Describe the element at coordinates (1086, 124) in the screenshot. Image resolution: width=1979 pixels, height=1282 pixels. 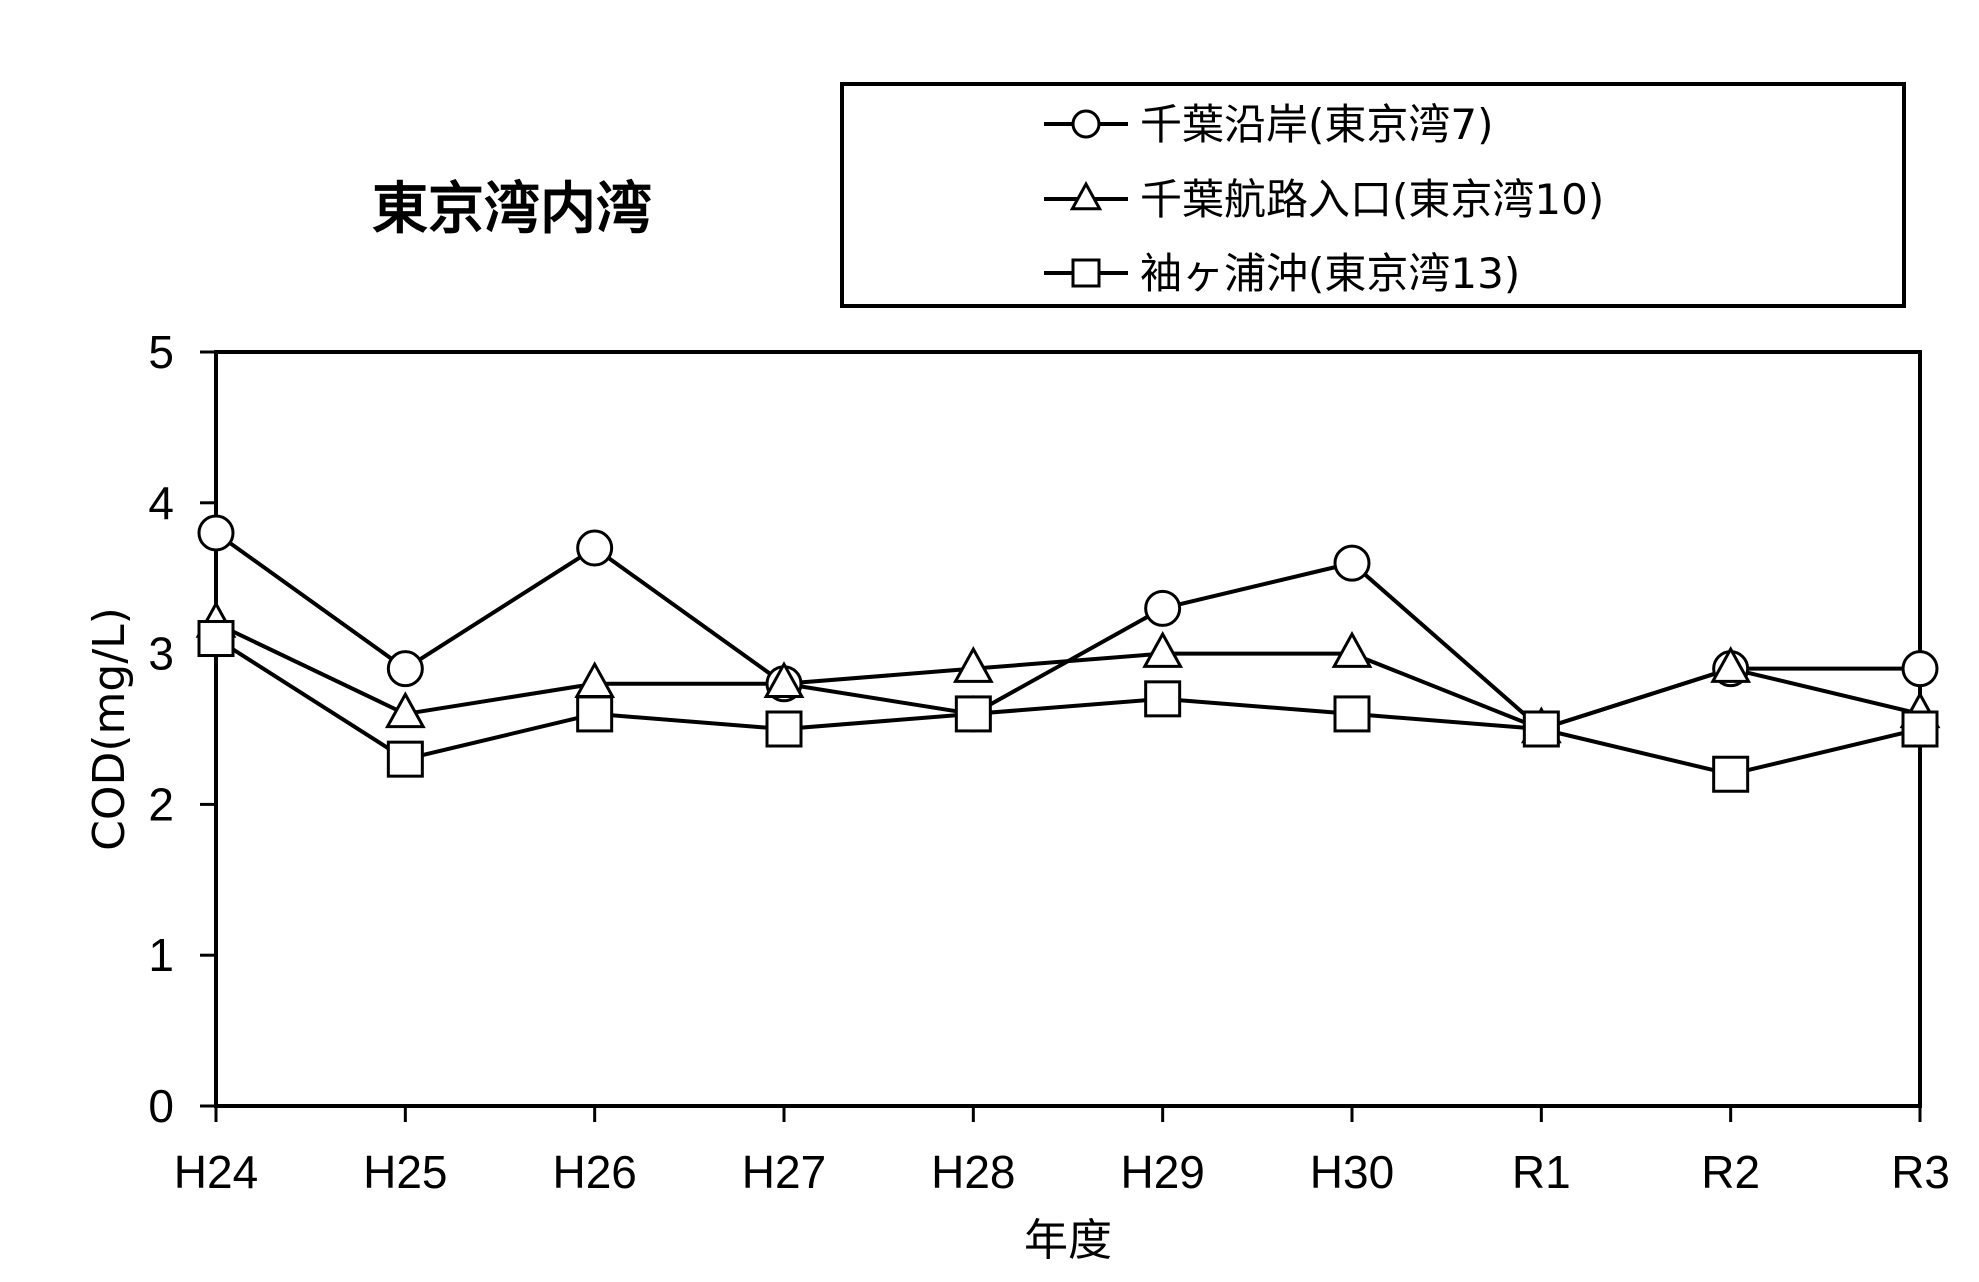
I see `legend-marker-circle` at that location.